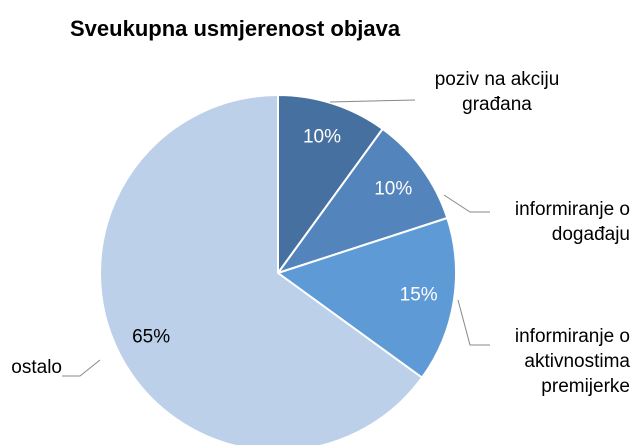  What do you see at coordinates (151, 337) in the screenshot?
I see `value-label: 65%` at bounding box center [151, 337].